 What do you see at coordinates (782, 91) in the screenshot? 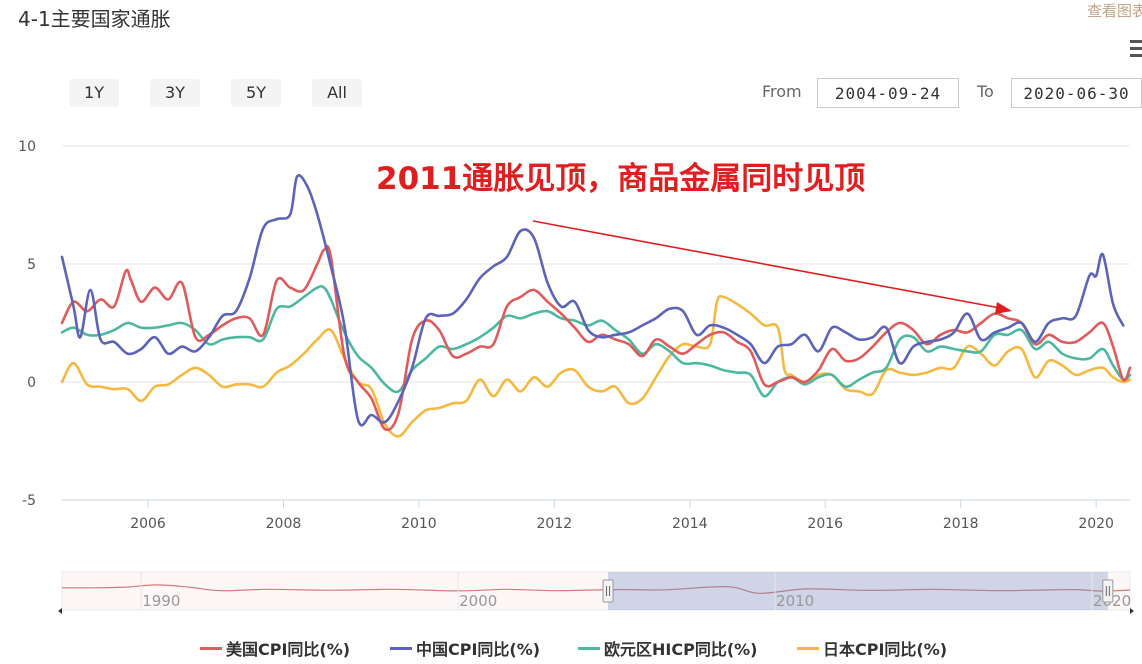
I see `from-label: From` at bounding box center [782, 91].